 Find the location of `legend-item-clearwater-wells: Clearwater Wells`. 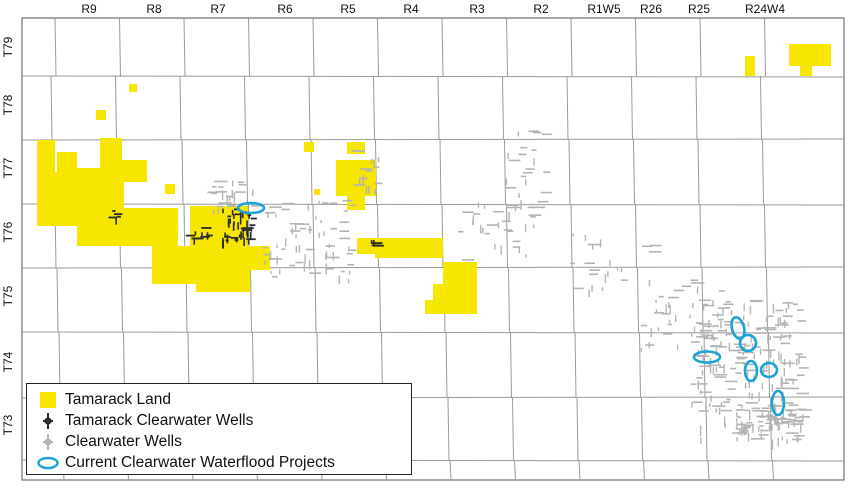

legend-item-clearwater-wells: Clearwater Wells is located at coordinates (219, 441).